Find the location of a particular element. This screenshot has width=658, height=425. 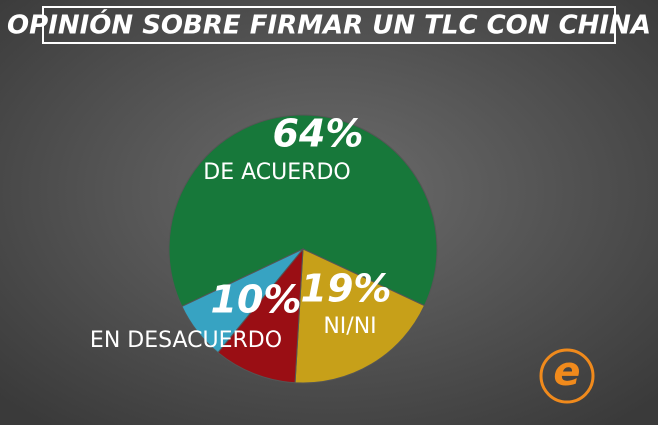

title-box is located at coordinates (329, 25).